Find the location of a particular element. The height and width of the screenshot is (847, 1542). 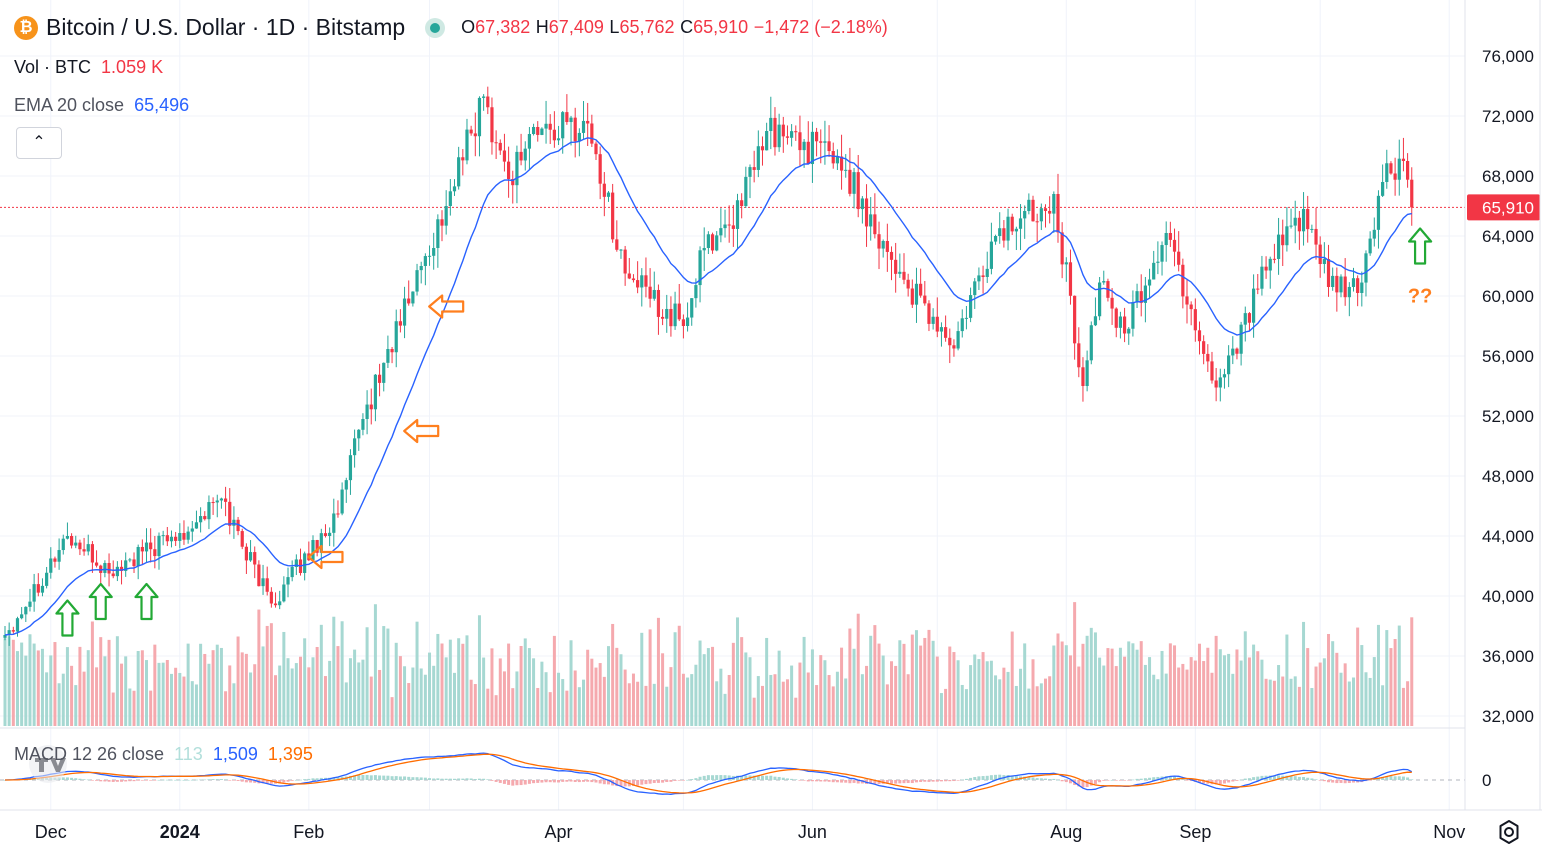

macd-legend: MACD 12 26 close 113 1,509 1,395 is located at coordinates (163, 754).